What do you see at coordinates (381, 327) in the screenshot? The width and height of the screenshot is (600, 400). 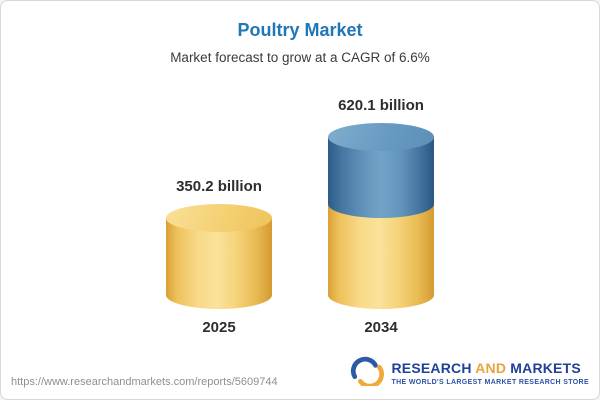 I see `category-label-2034: 2034` at bounding box center [381, 327].